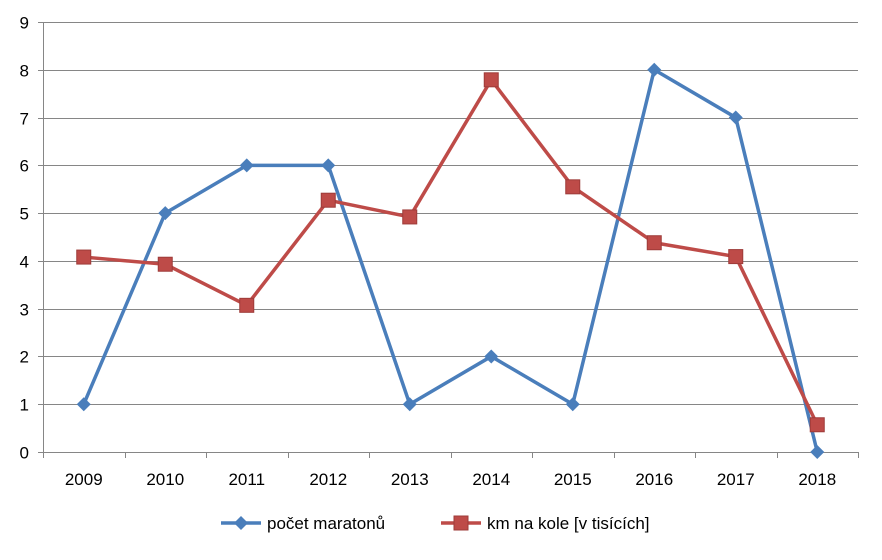 The width and height of the screenshot is (882, 560). What do you see at coordinates (24, 357) in the screenshot?
I see `y-tick-label: 2` at bounding box center [24, 357].